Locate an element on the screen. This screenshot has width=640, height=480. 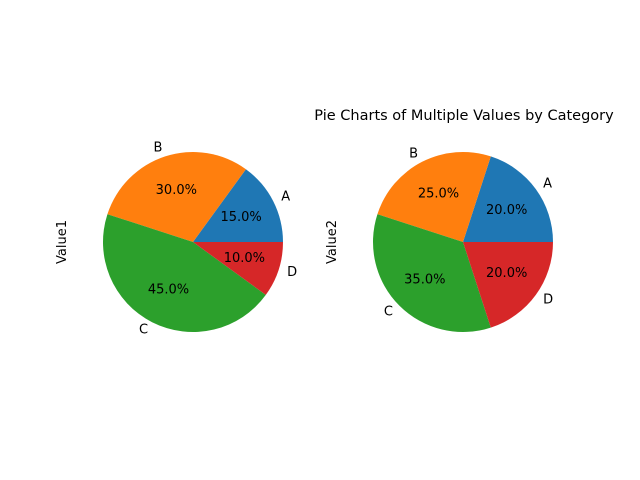
pie-percent-label-value1-c: 45.0% is located at coordinates (168, 290).